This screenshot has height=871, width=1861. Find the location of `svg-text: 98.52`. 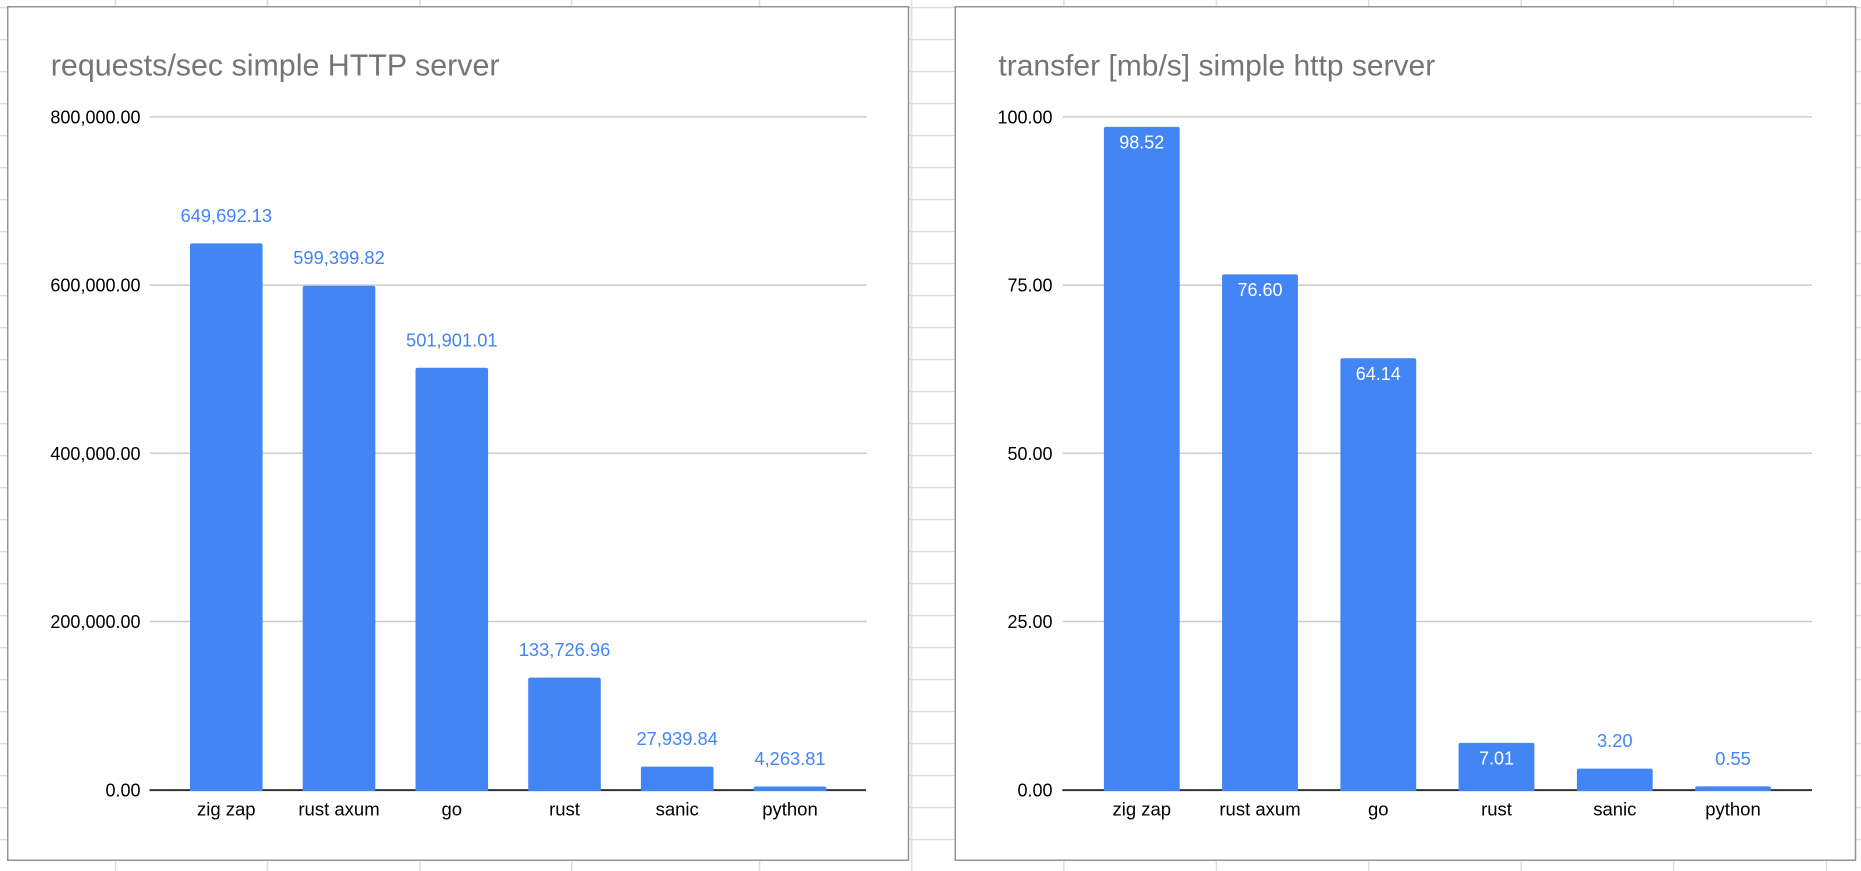

svg-text: 98.52 is located at coordinates (1141, 142).